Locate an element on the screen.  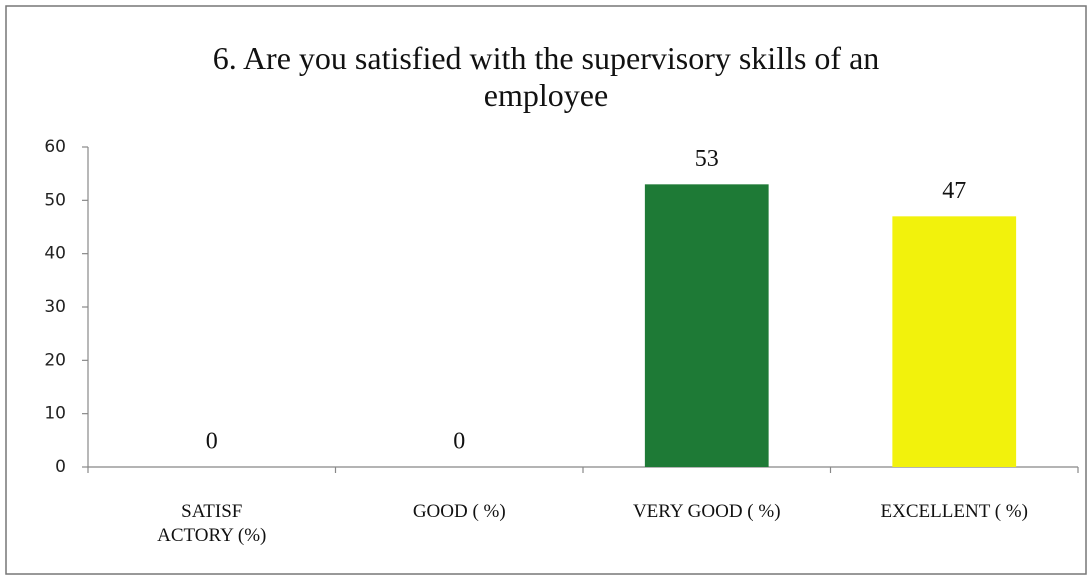
x-tick-label: SATISF ACTORY (%) is located at coordinates (212, 523).